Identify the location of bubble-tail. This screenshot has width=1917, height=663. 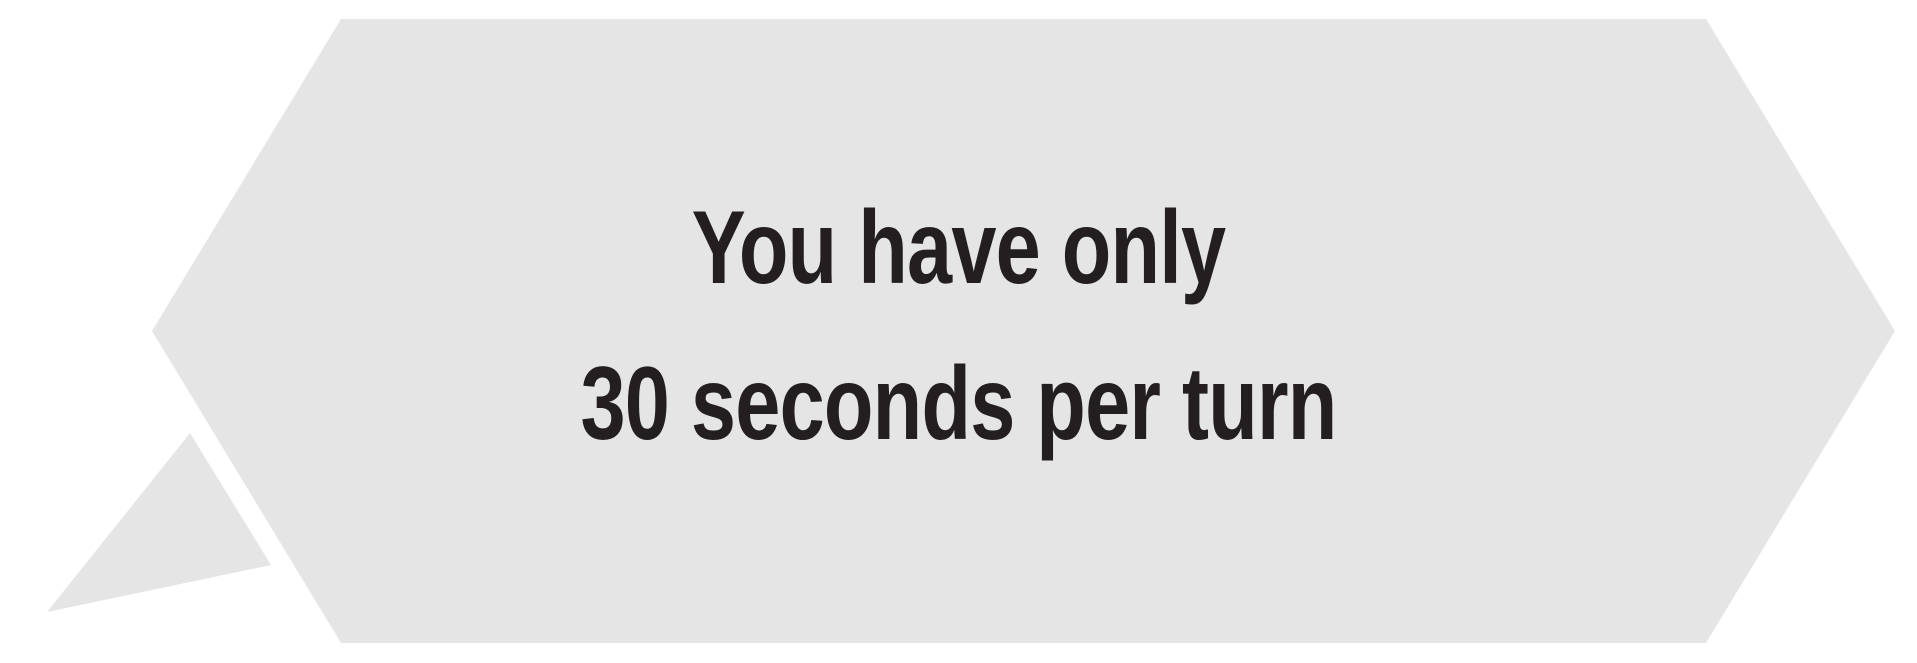
(159, 522).